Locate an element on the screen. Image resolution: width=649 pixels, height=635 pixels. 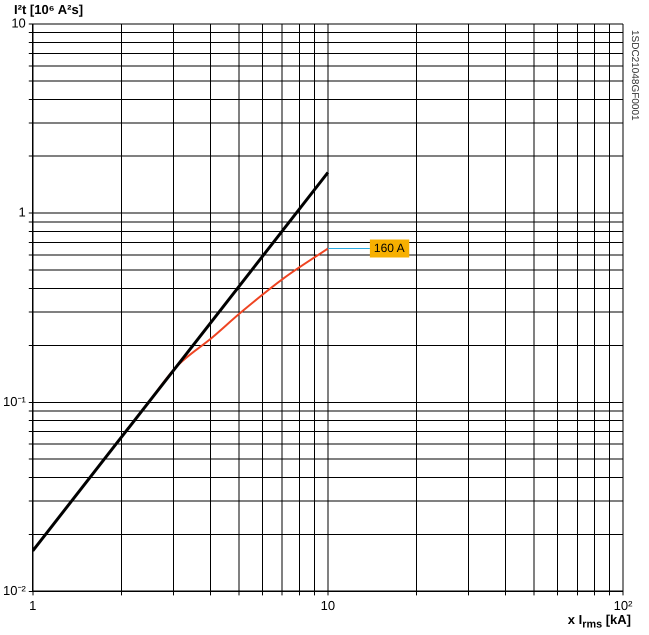
x-tick-label: 1 is located at coordinates (32, 605).